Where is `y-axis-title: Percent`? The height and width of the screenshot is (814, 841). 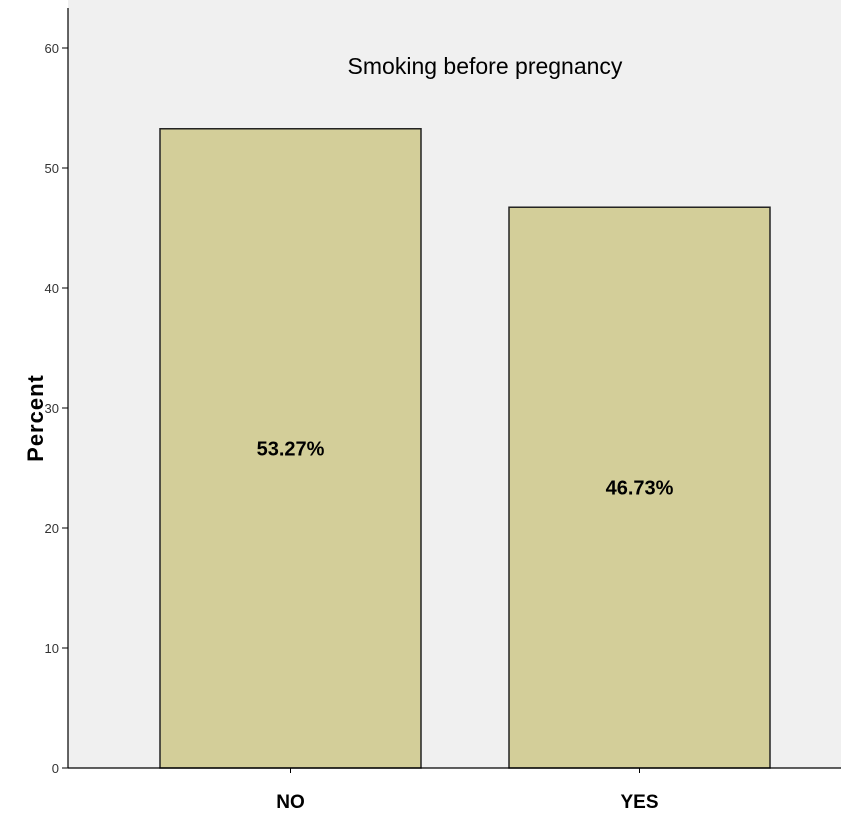 y-axis-title: Percent is located at coordinates (35, 418).